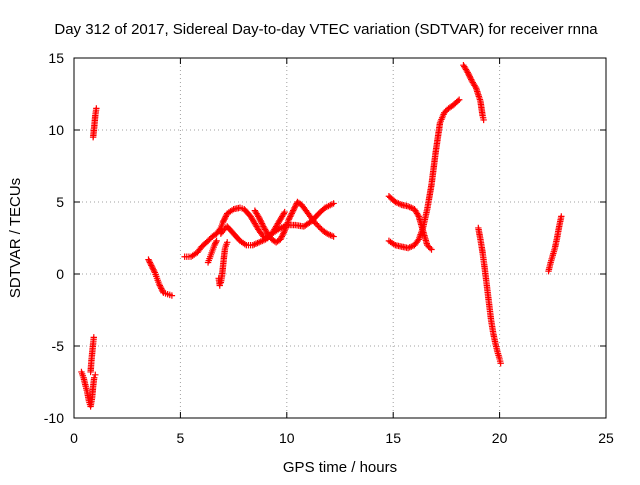 This screenshot has width=640, height=485. What do you see at coordinates (606, 438) in the screenshot?
I see `x-tick-label: 25` at bounding box center [606, 438].